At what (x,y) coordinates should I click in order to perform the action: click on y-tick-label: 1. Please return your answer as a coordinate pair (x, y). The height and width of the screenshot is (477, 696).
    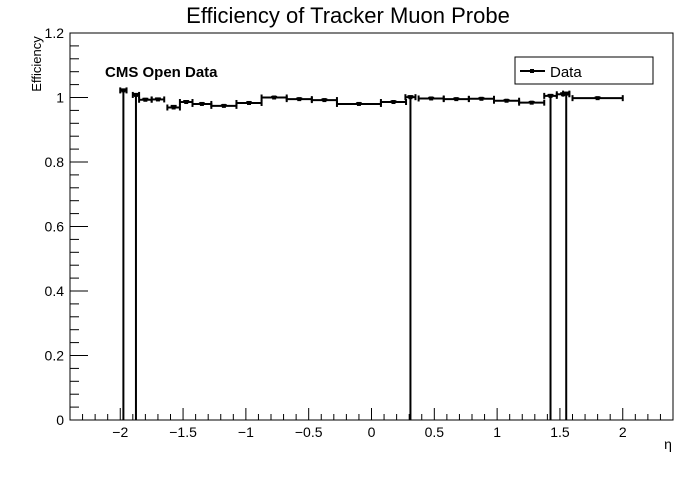
    Looking at the image, I should click on (60, 98).